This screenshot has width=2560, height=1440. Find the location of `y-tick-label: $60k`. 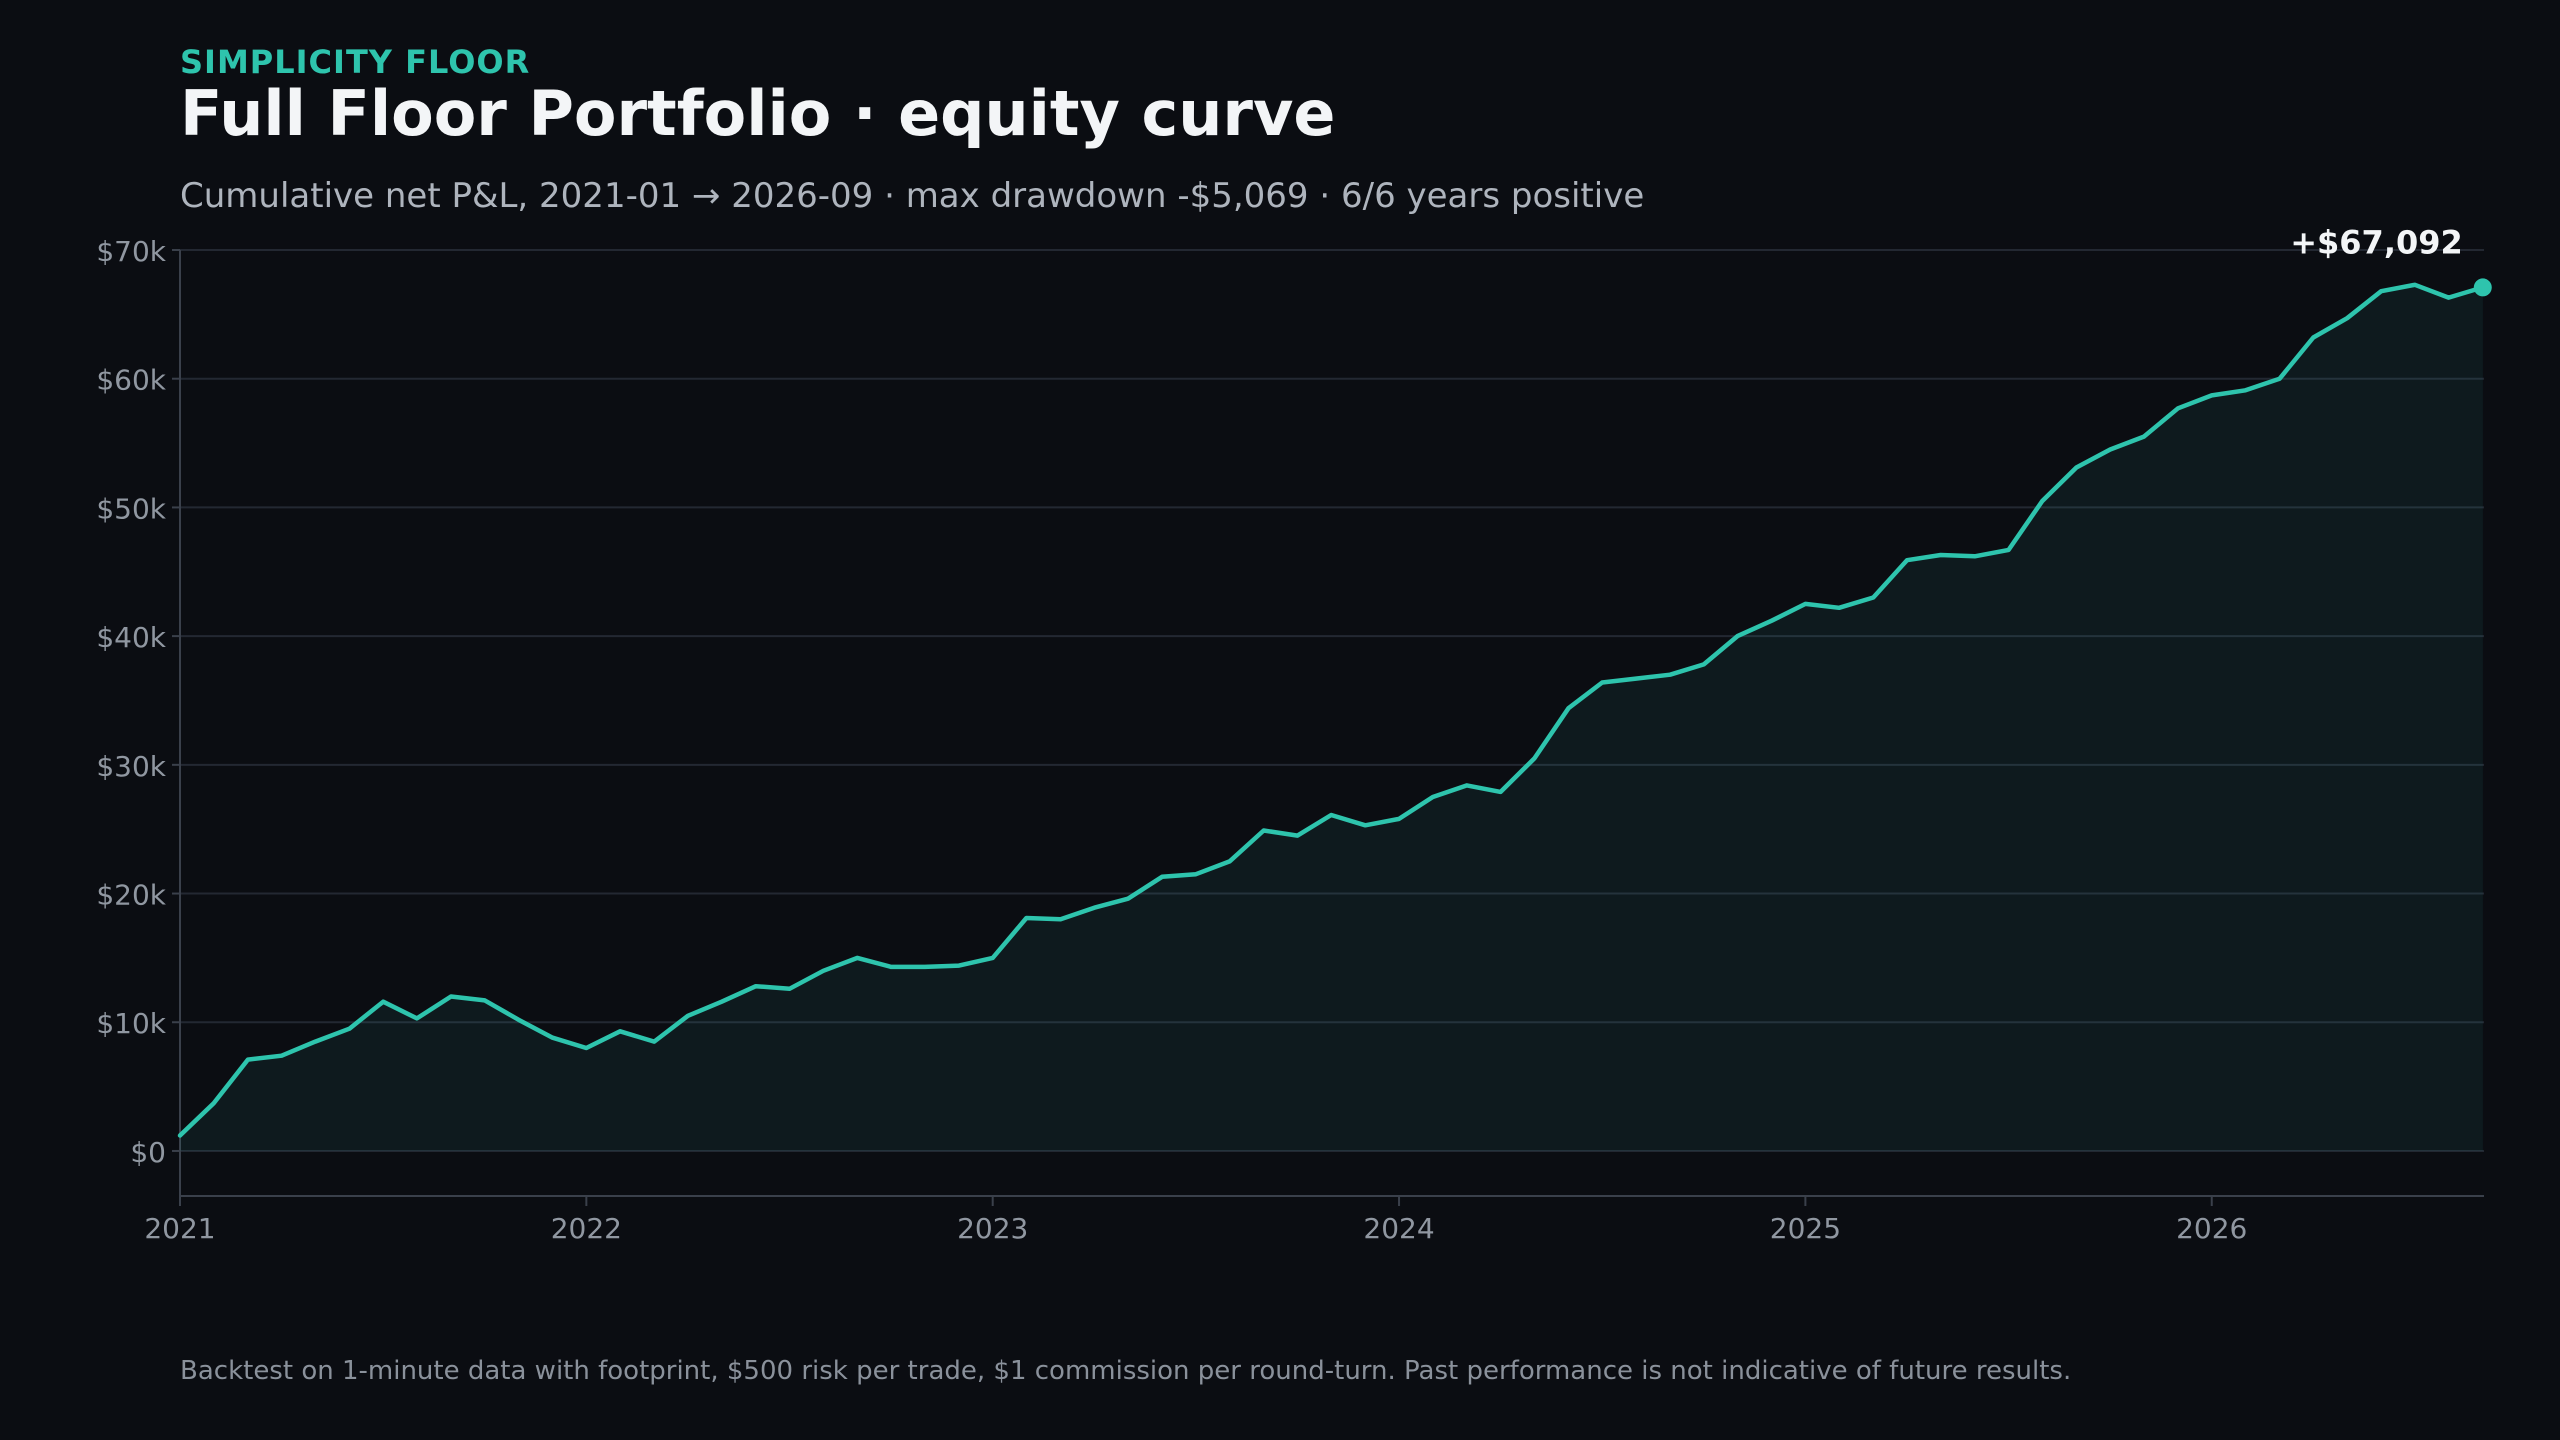

y-tick-label: $60k is located at coordinates (131, 380).